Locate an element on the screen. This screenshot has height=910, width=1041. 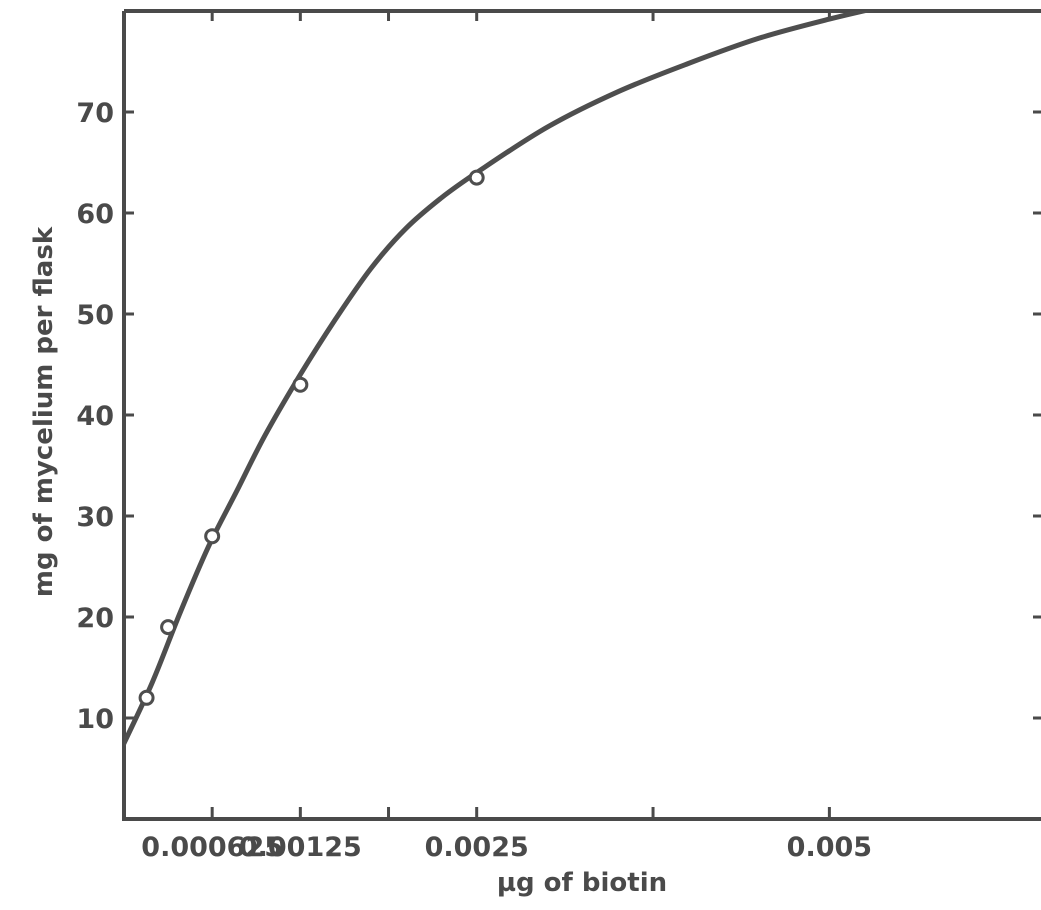
y-axis-title: mg of mycelium per flask is located at coordinates (44, 411).